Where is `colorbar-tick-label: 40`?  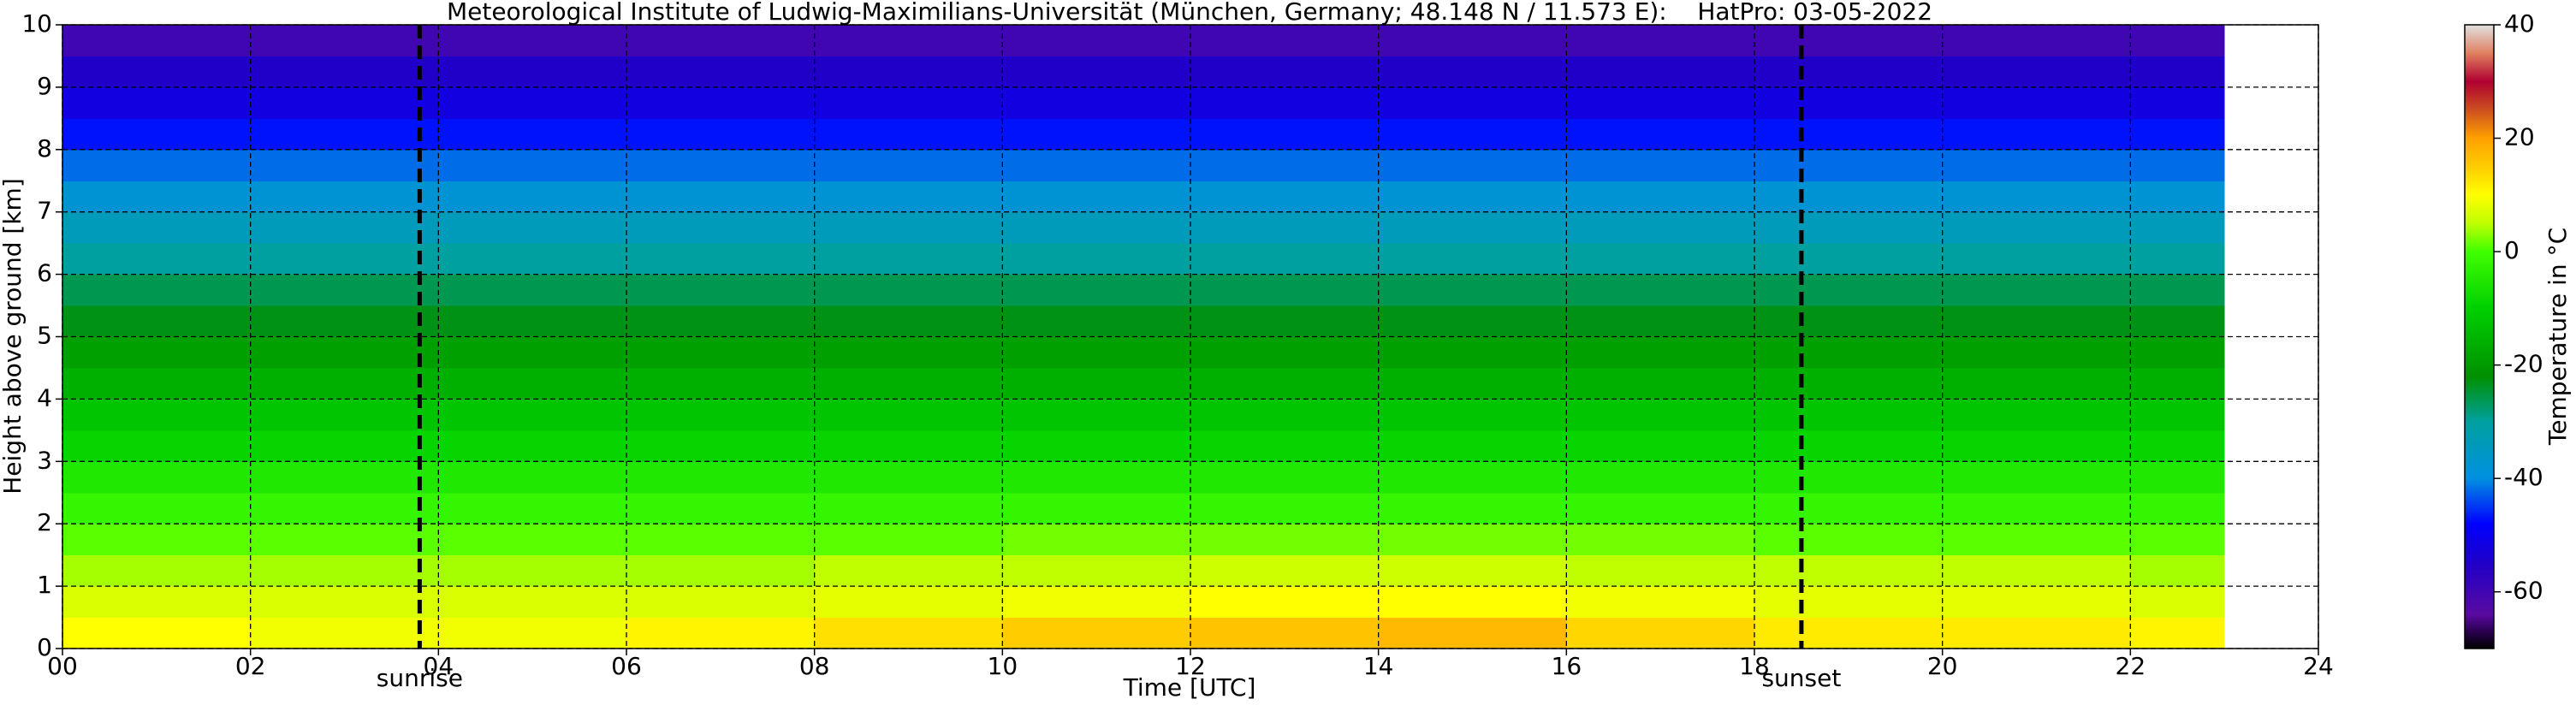 colorbar-tick-label: 40 is located at coordinates (2519, 23).